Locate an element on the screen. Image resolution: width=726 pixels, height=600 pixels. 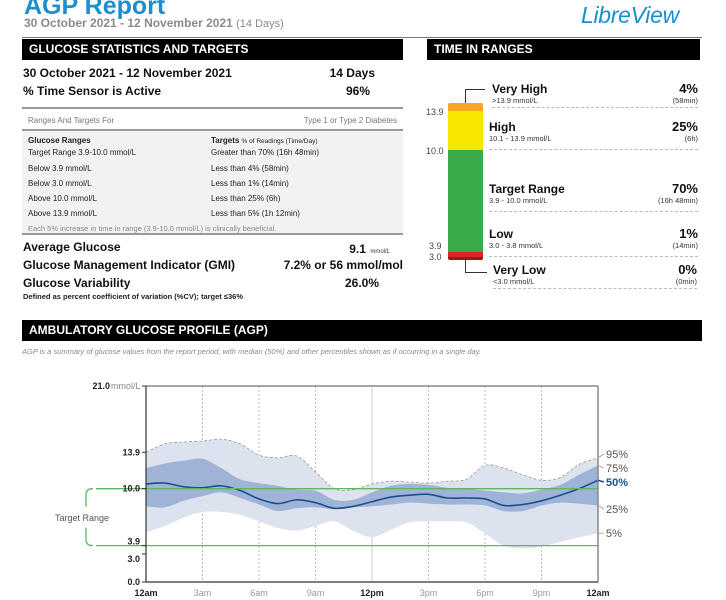
range-row: Above 10.0 mmol/L Less than 25% (6h) is located at coordinates (213, 199).